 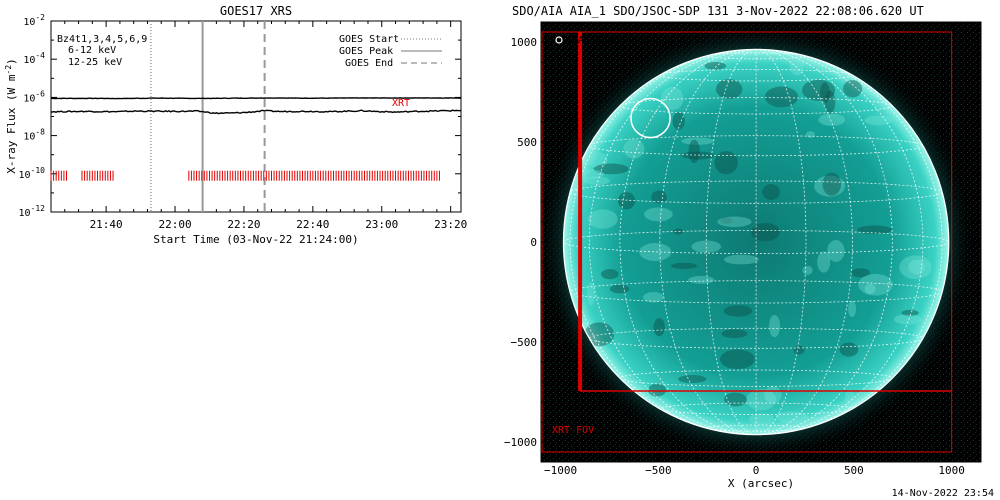 I want to click on x-tick-label: 21:40, so click(x=106, y=224).